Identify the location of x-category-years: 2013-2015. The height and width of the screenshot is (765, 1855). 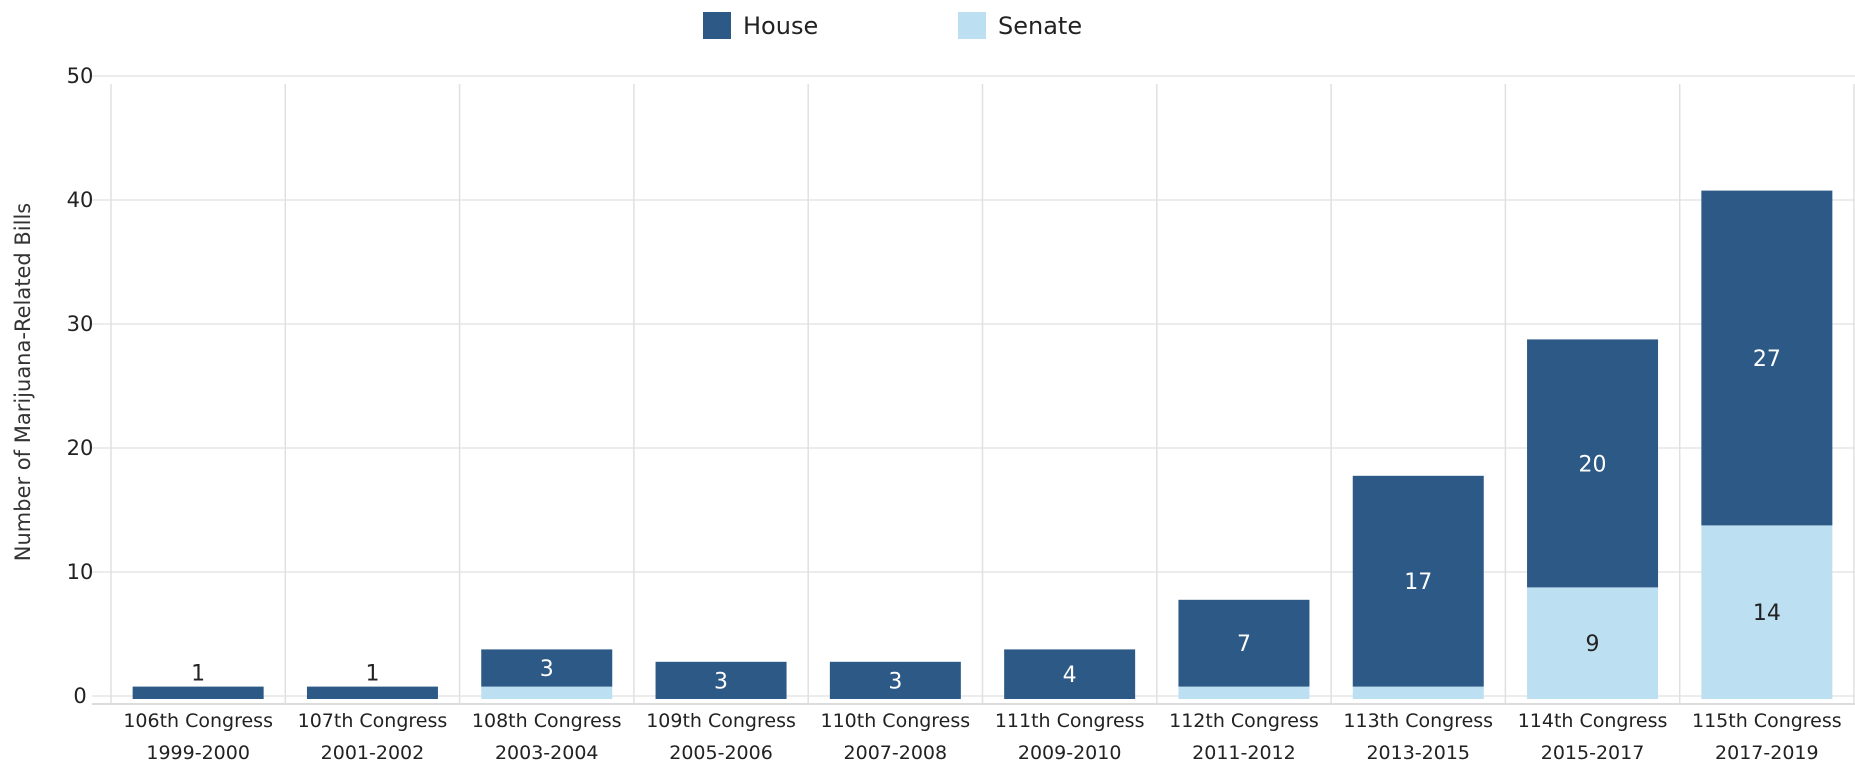
(1418, 753).